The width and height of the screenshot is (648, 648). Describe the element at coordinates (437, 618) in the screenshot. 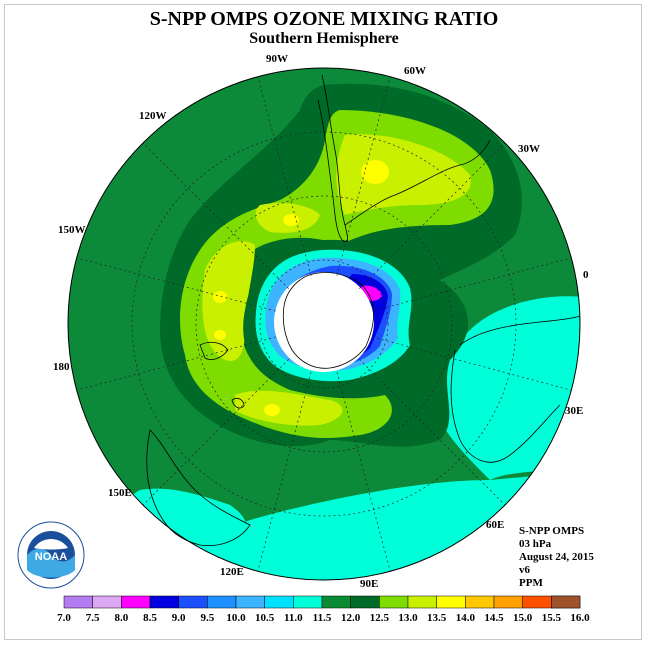

I see `colorbar-tick-label: 13.5` at that location.